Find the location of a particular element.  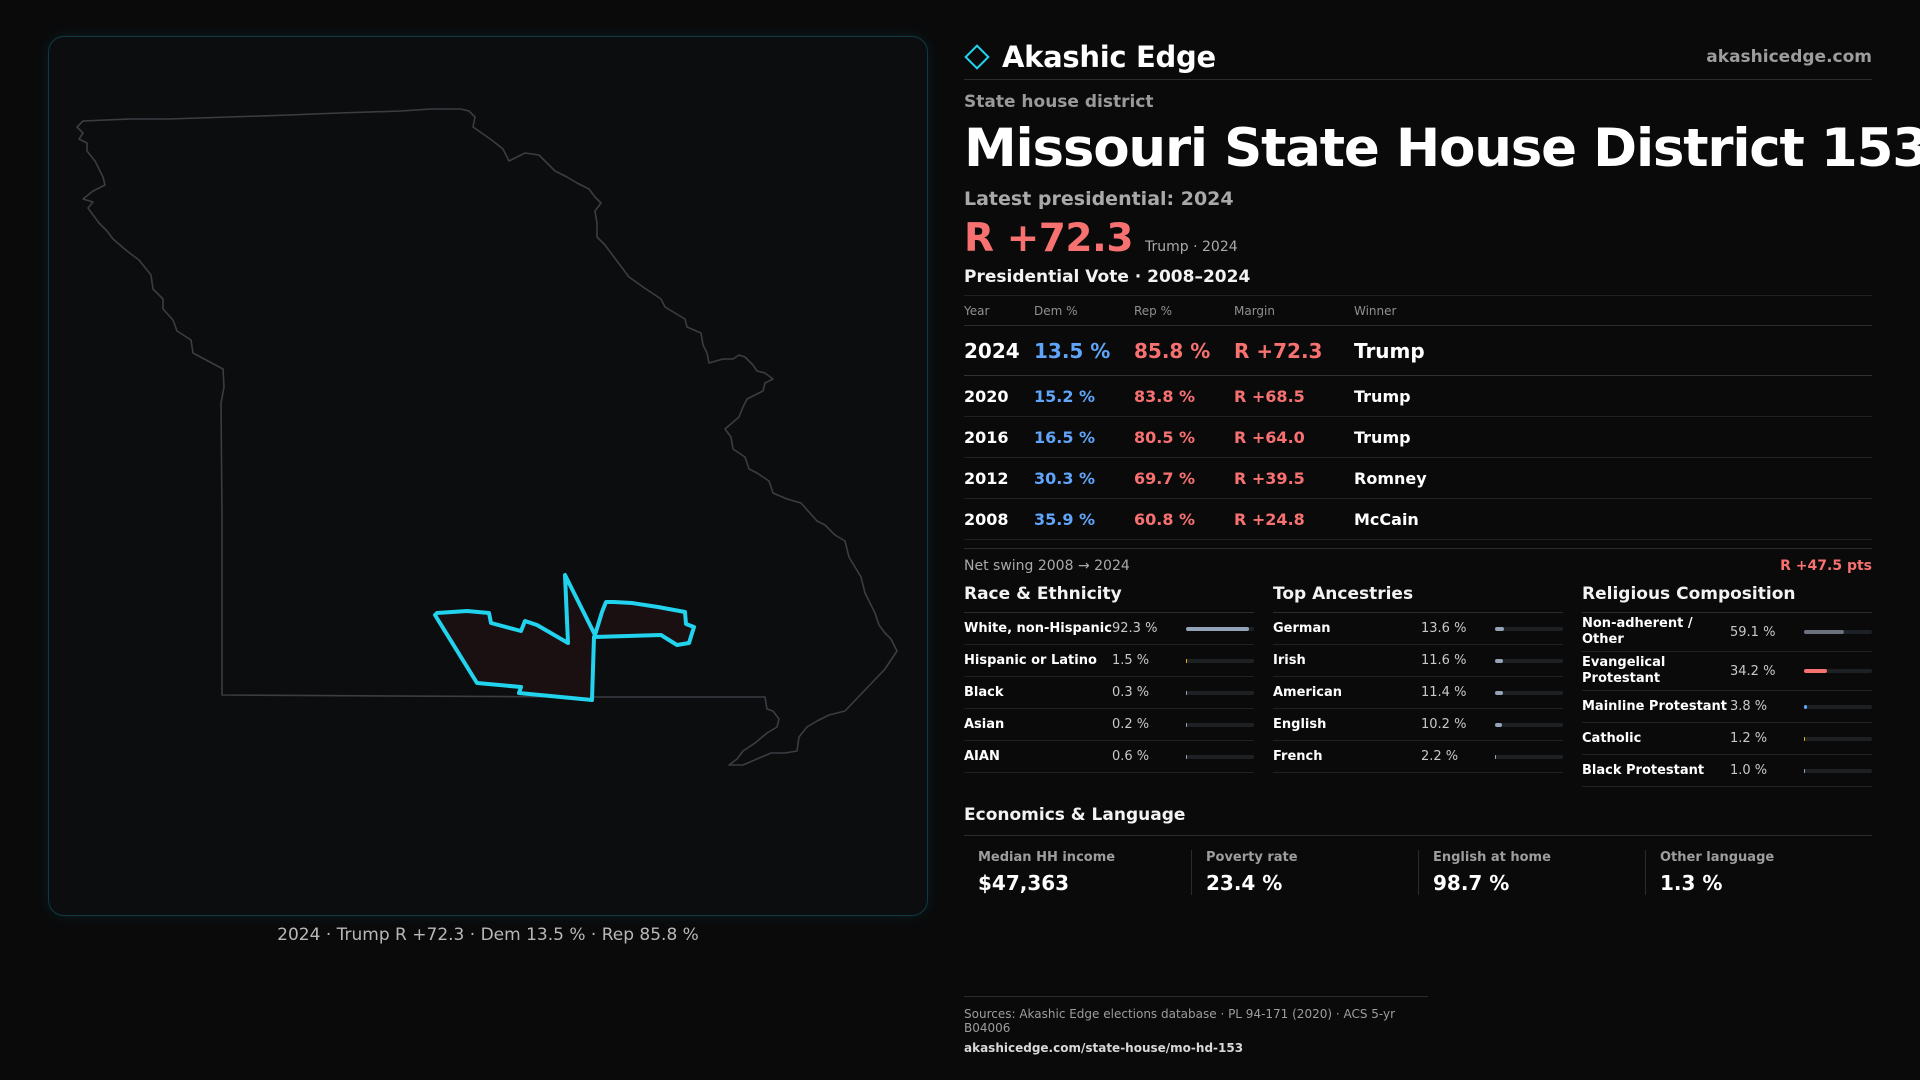

ancestry-row: German 13.6 % is located at coordinates (1418, 629).